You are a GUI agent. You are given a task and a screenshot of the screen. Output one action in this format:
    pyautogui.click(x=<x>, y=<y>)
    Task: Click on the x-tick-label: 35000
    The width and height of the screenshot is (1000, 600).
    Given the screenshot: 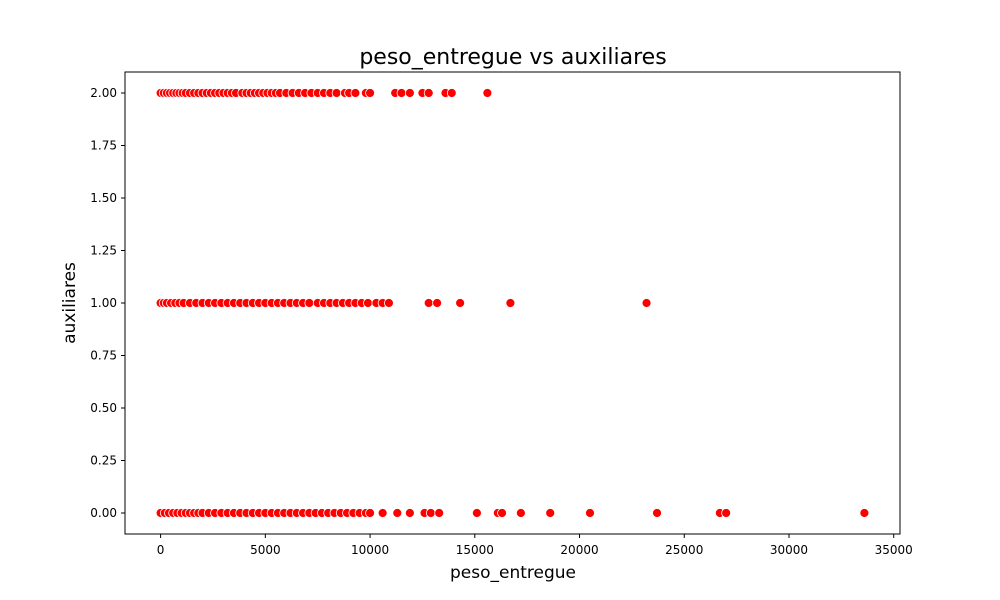 What is the action you would take?
    pyautogui.click(x=894, y=550)
    